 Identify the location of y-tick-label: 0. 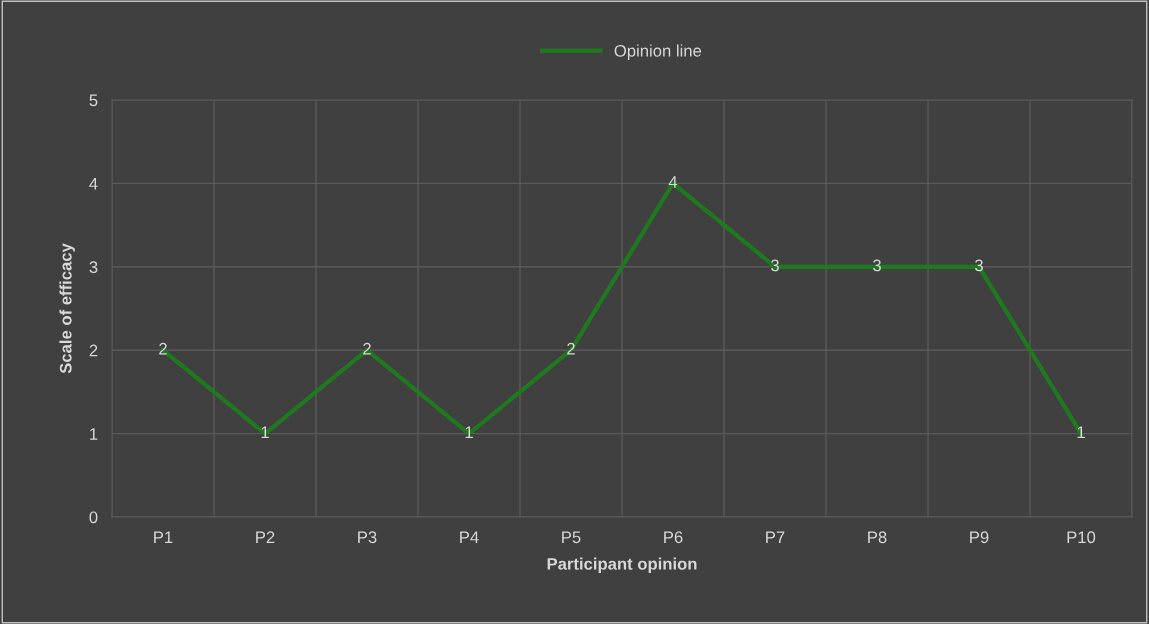
(93, 517).